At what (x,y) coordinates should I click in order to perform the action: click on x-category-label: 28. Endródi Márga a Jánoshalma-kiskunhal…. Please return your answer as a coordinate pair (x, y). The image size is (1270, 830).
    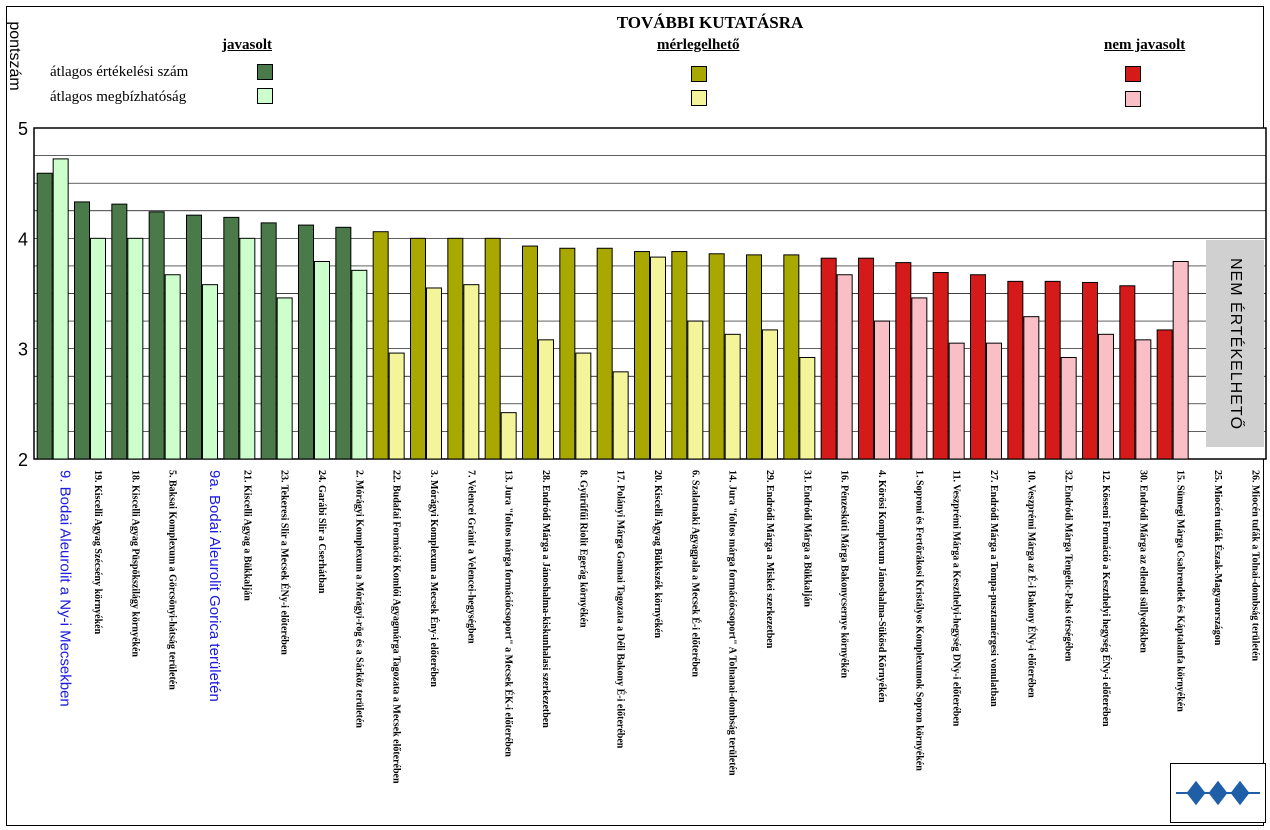
    Looking at the image, I should click on (545, 599).